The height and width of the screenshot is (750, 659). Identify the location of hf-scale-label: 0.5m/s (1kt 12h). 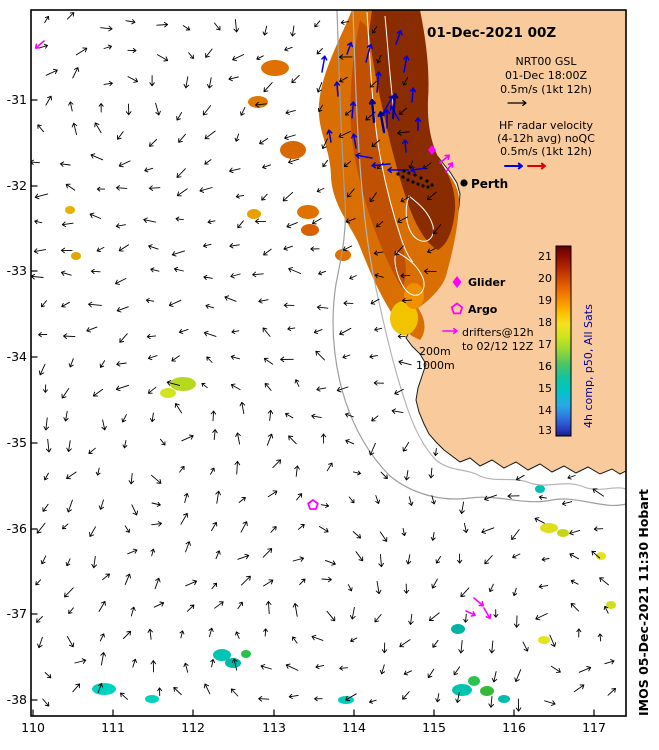
(546, 151).